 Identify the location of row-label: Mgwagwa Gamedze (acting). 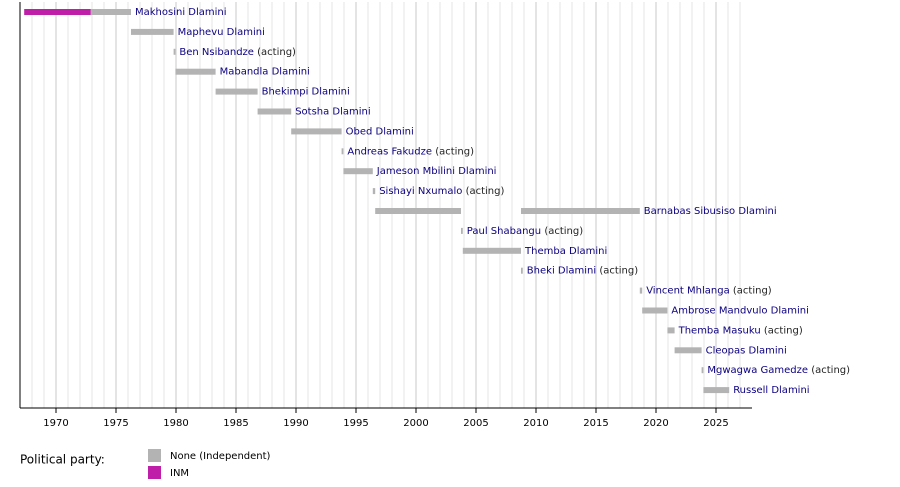
(778, 370).